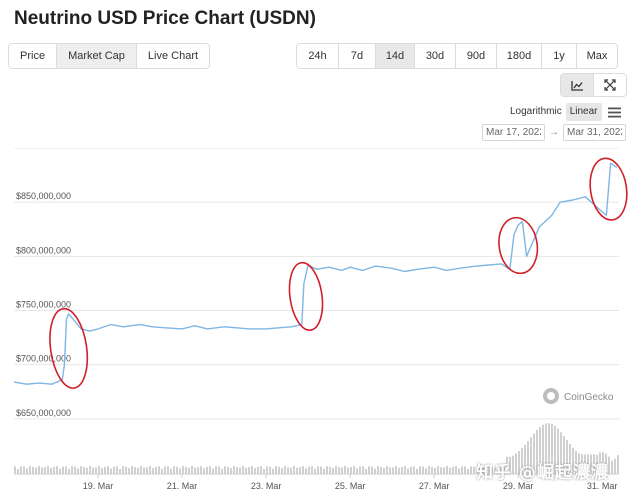 Image resolution: width=633 pixels, height=500 pixels. Describe the element at coordinates (357, 56) in the screenshot. I see `range-7d-button: 7d` at that location.